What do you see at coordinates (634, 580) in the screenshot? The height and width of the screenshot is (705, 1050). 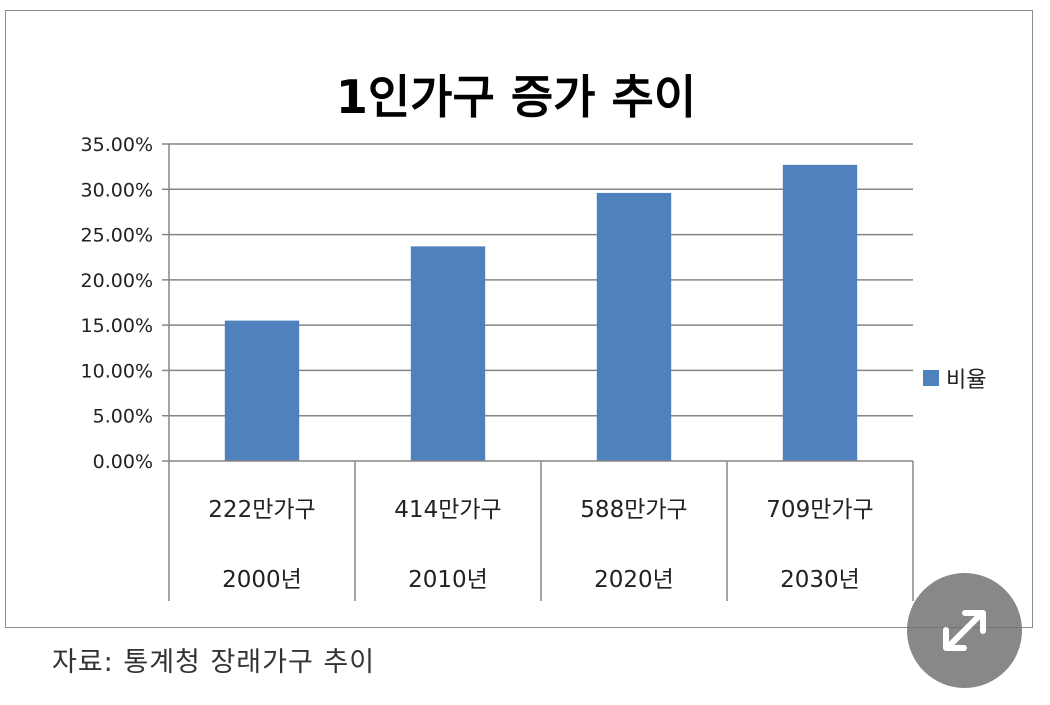 I see `x-year-label: 2020년` at bounding box center [634, 580].